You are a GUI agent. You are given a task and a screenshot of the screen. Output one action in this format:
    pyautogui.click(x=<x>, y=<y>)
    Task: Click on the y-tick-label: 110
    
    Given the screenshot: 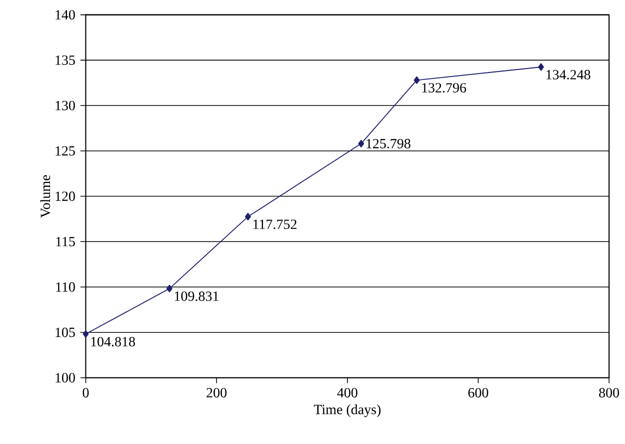 What is the action you would take?
    pyautogui.click(x=65, y=287)
    